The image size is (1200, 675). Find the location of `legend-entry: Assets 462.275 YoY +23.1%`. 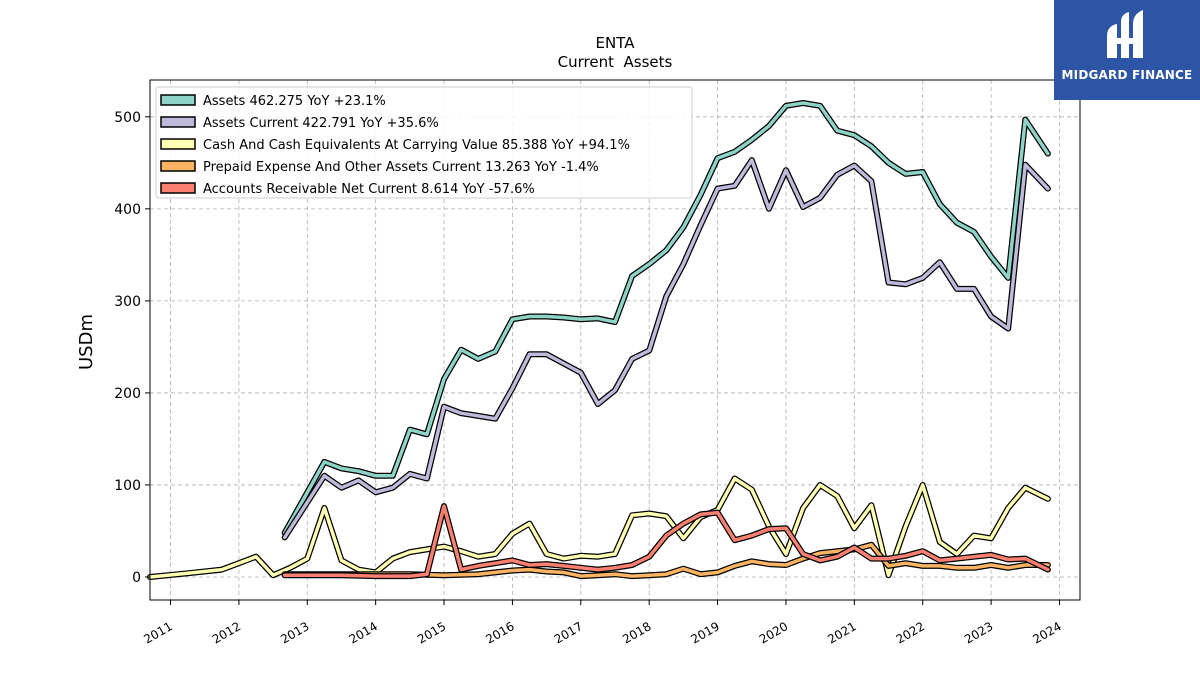

legend-entry: Assets 462.275 YoY +23.1% is located at coordinates (273, 101).